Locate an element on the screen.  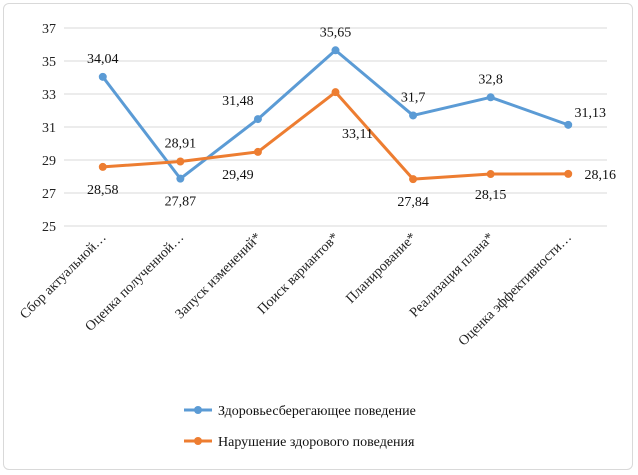
y-tick-label: 29 is located at coordinates (49, 161).